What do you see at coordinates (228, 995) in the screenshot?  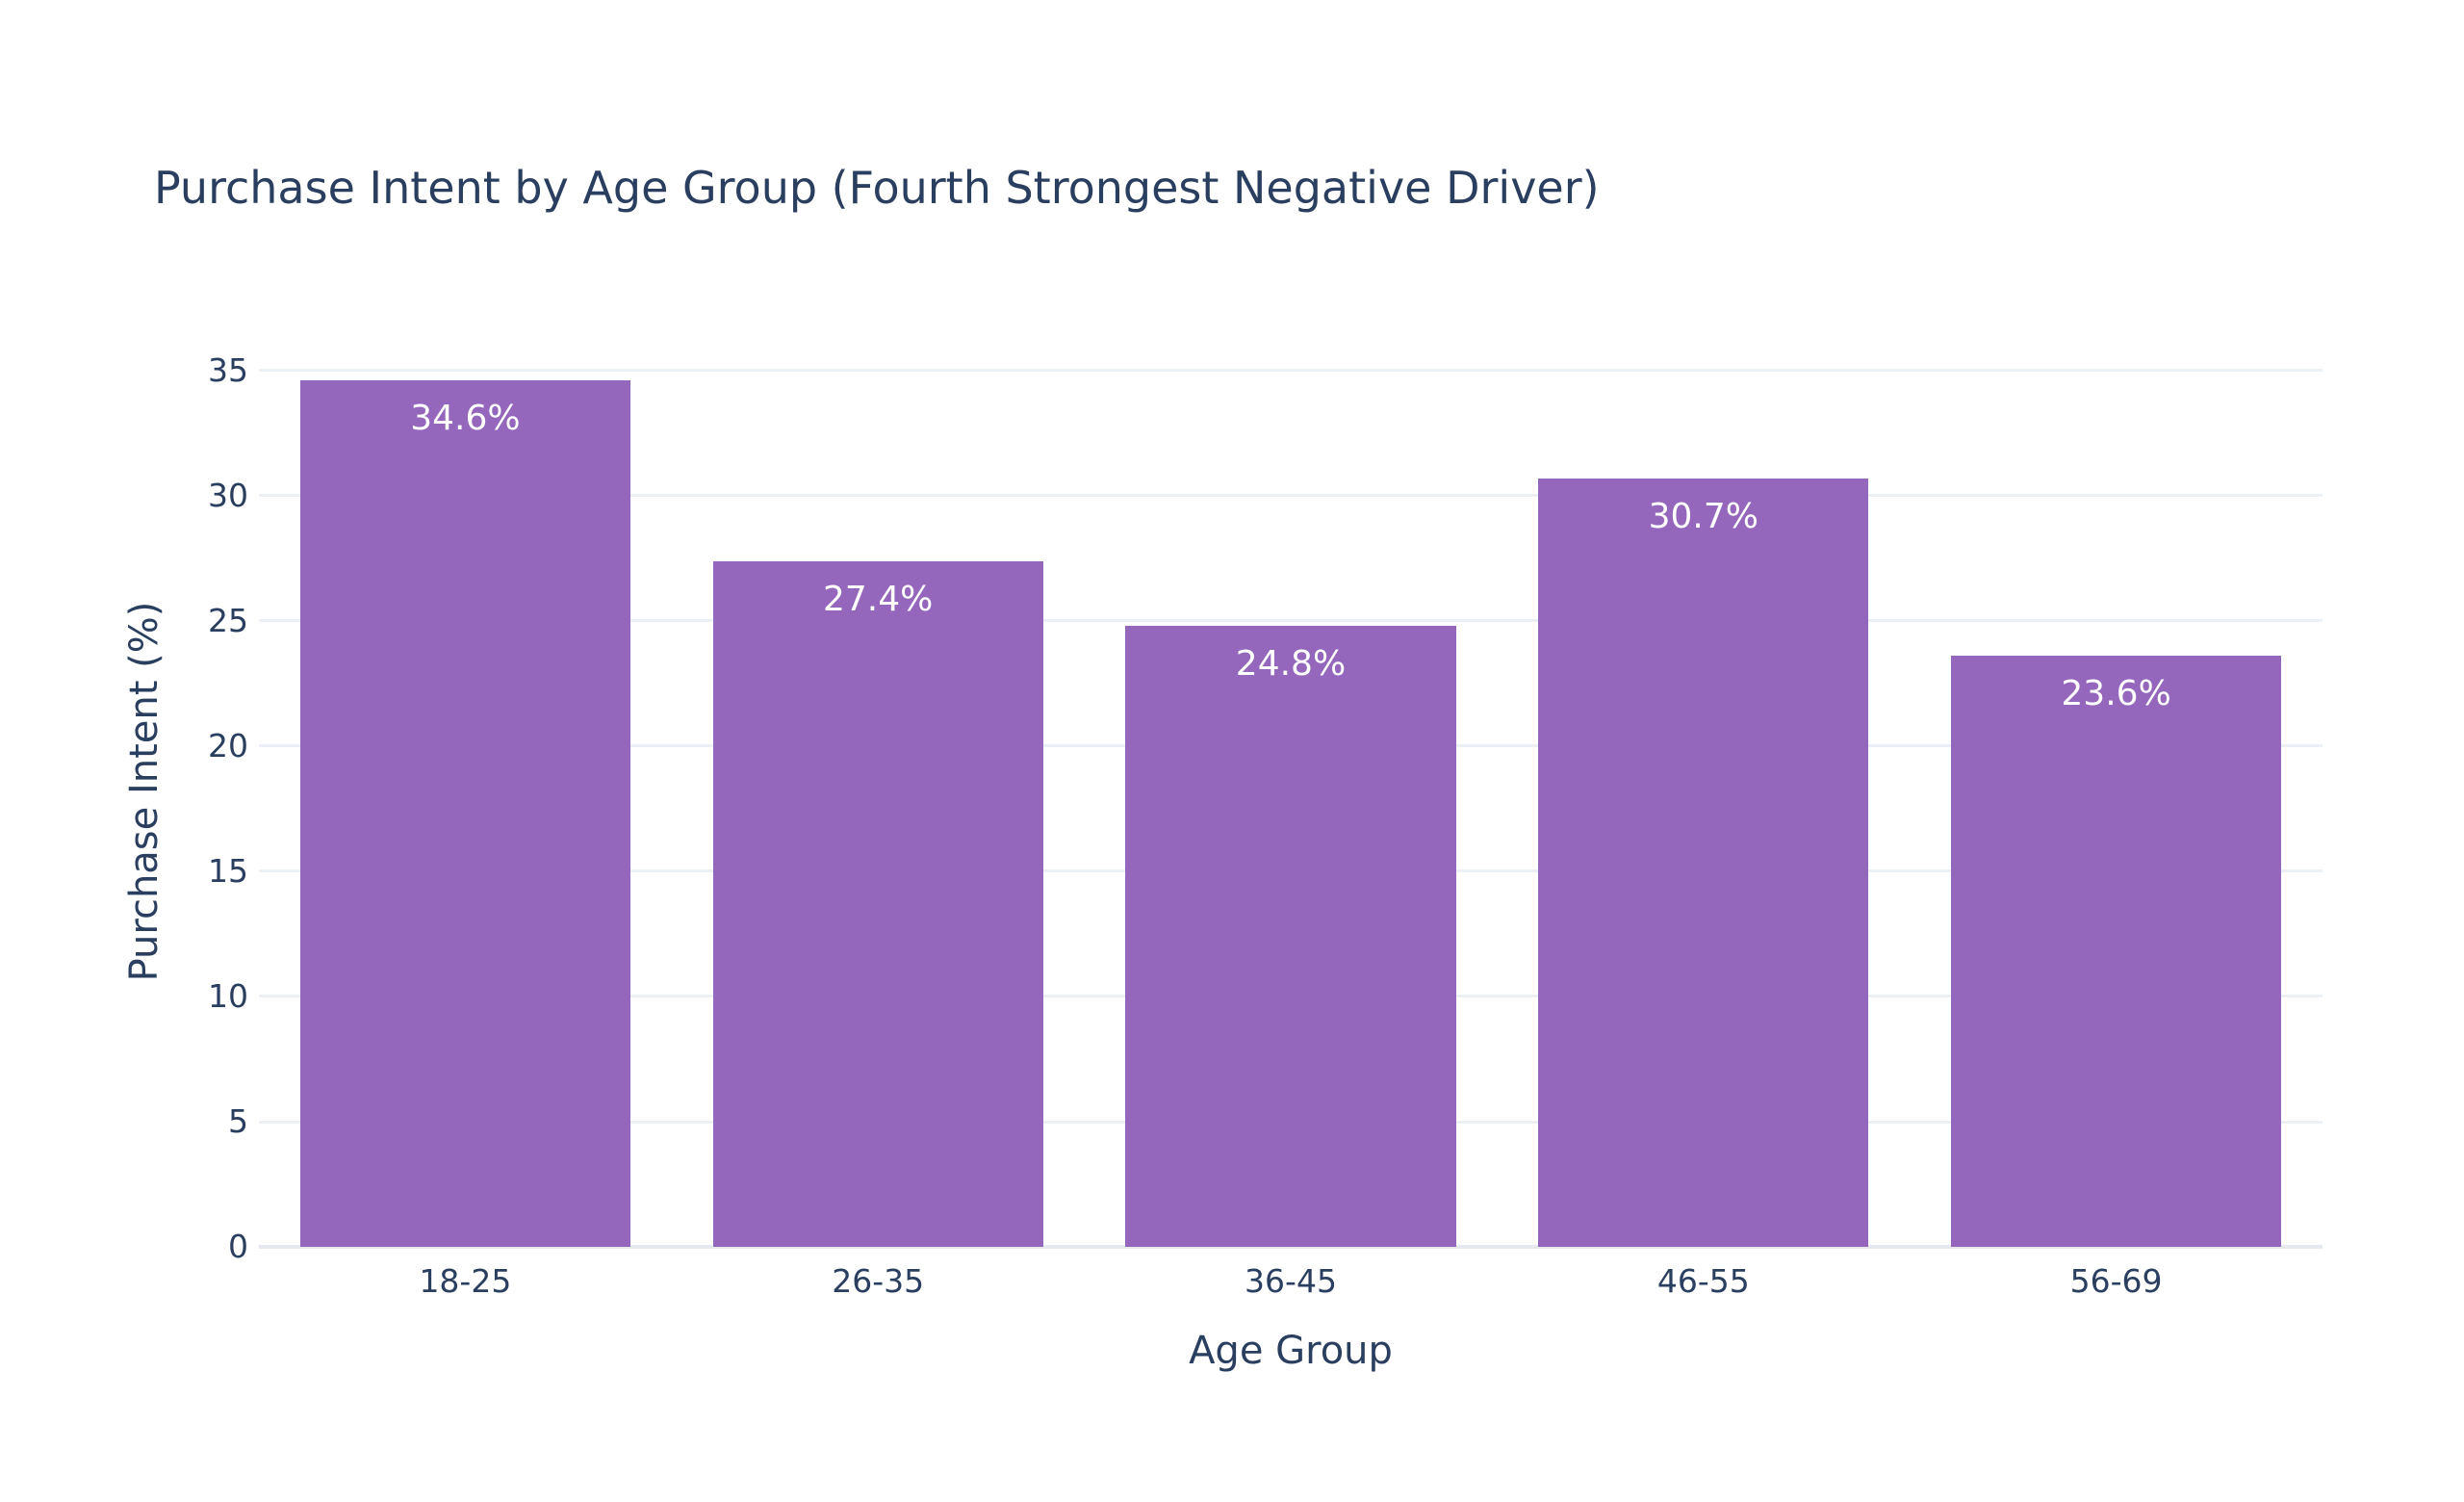 I see `y-tick-label: 10` at bounding box center [228, 995].